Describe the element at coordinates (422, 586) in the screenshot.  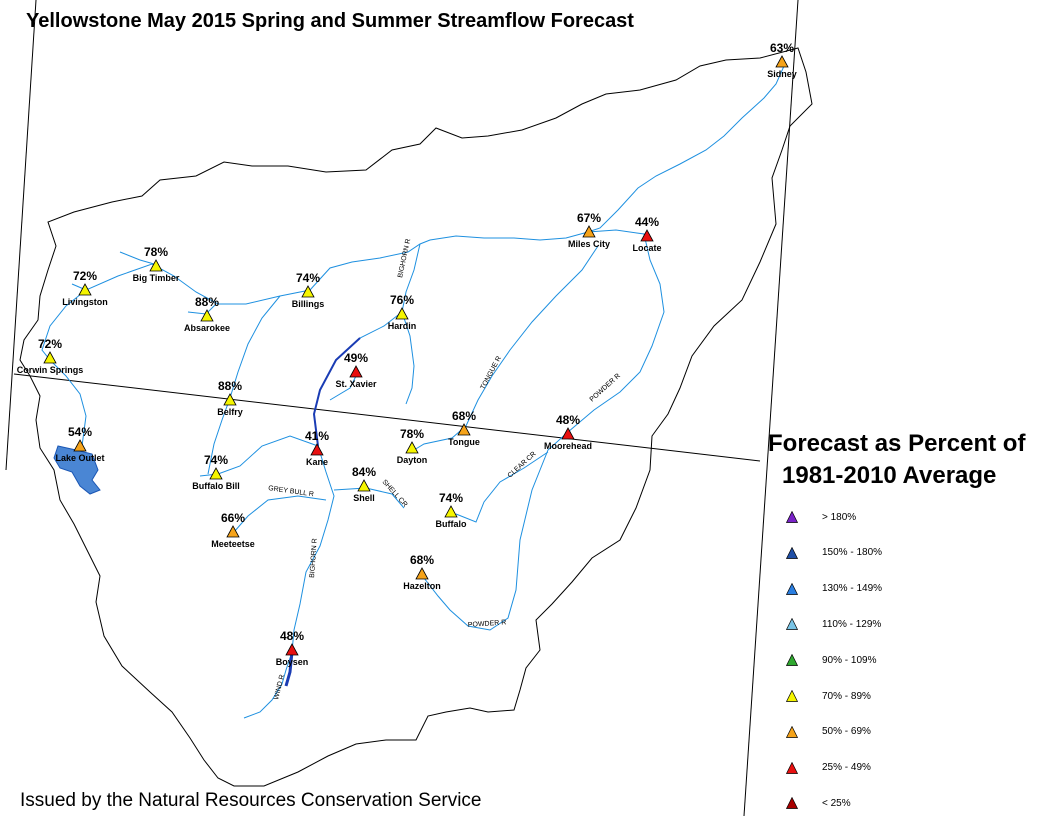
I see `station-name: Hazelton` at that location.